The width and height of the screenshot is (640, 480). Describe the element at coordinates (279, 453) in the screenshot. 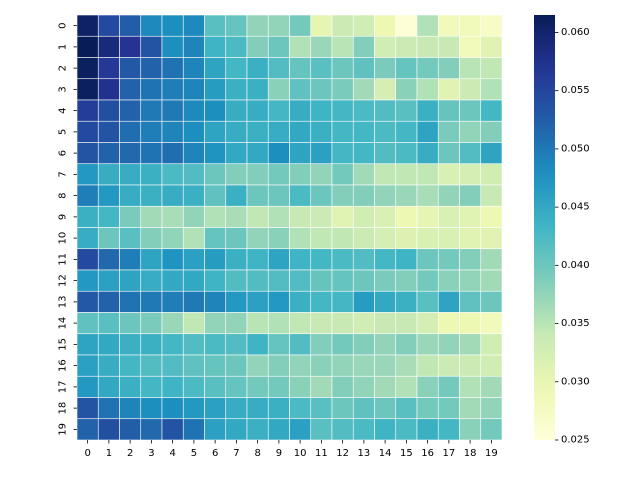

I see `x-tick-label: 9` at that location.